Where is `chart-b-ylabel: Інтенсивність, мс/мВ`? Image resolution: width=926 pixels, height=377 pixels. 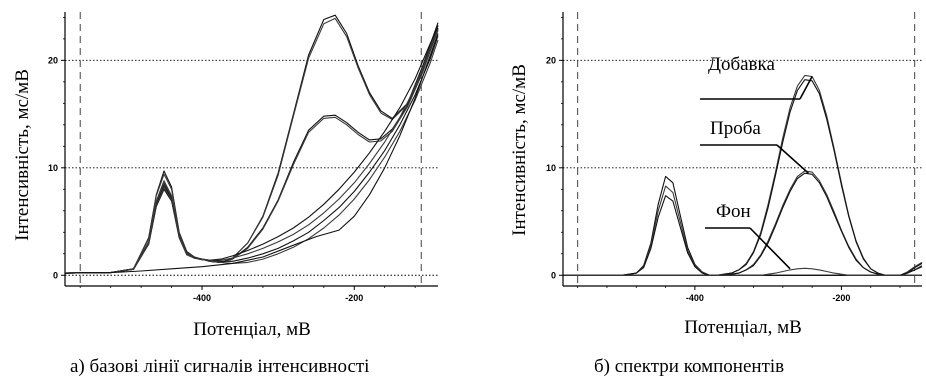 chart-b-ylabel: Інтенсивність, мс/мВ is located at coordinates (519, 150).